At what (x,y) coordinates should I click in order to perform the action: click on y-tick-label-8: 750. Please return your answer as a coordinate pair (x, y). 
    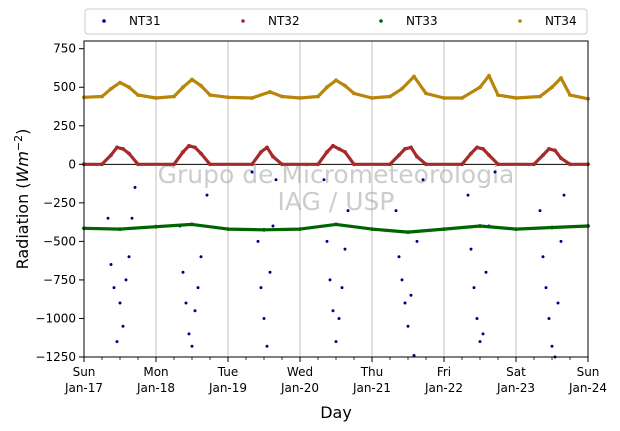
    Looking at the image, I should click on (64, 49).